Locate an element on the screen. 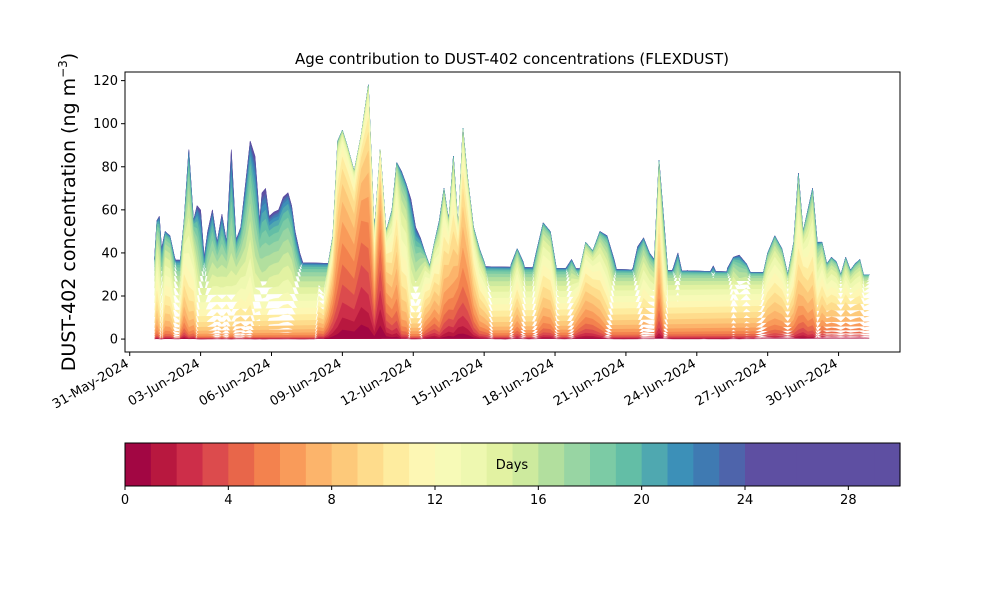 Image resolution: width=1000 pixels, height=600 pixels. colorbar-tick-label: 28 is located at coordinates (848, 500).